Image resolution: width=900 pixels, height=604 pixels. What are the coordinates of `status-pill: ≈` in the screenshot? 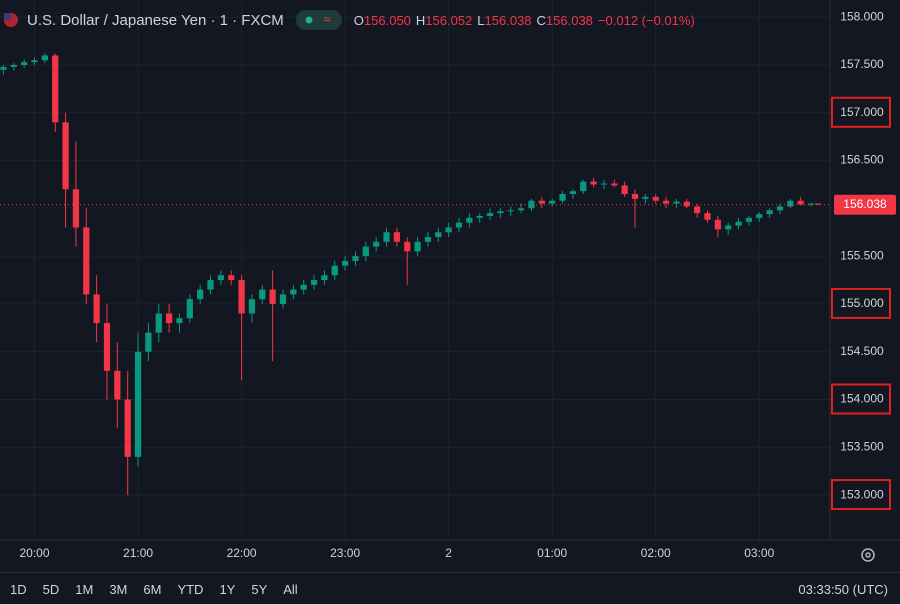 It's located at (318, 20).